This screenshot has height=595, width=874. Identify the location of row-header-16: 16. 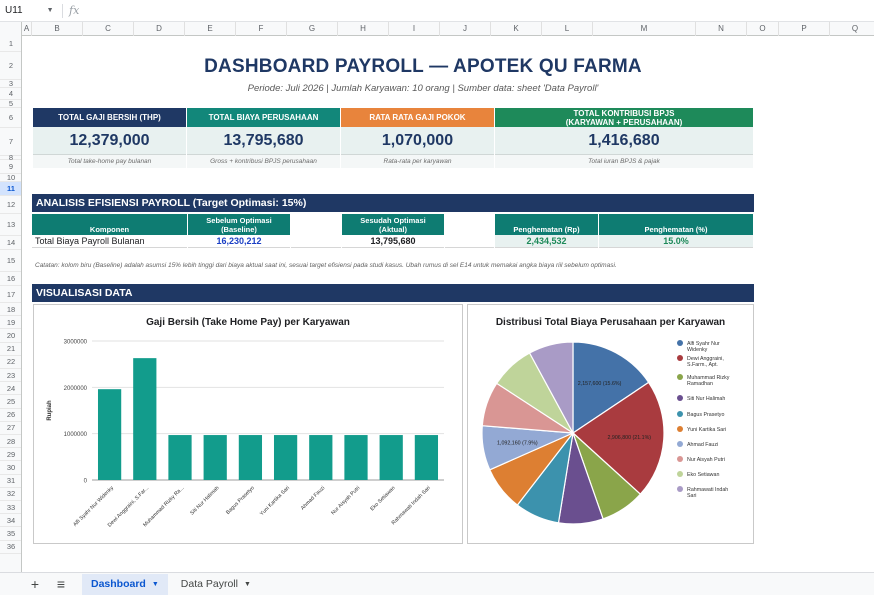
(10, 279).